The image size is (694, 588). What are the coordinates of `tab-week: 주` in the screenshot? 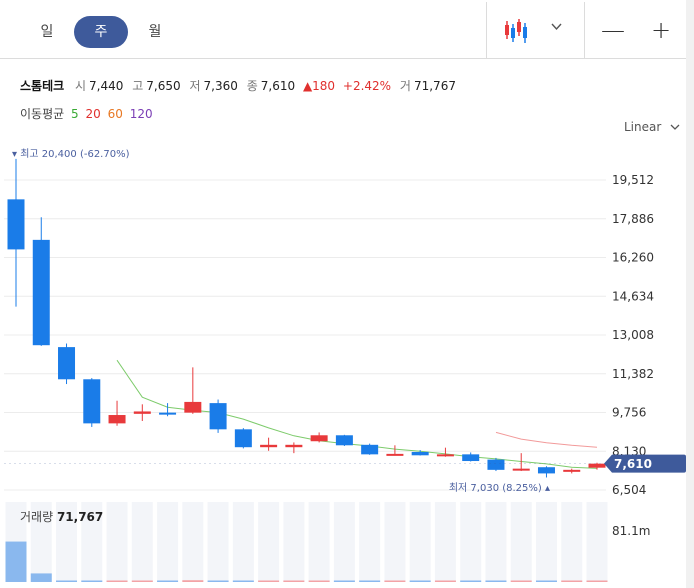 It's located at (101, 32).